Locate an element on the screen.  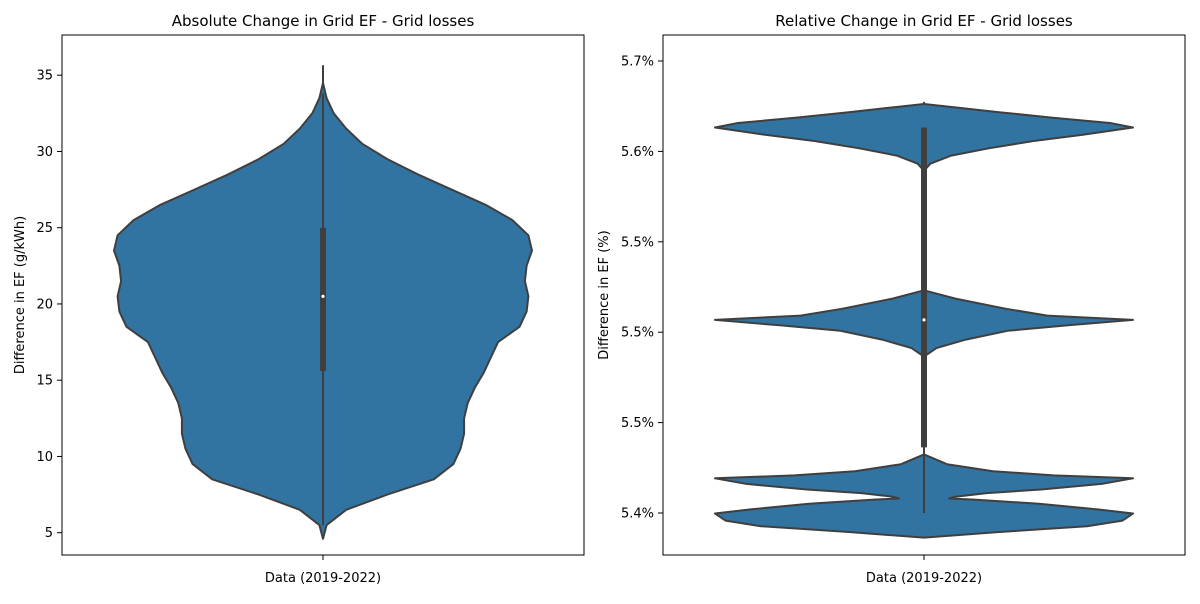
y-tick-label: 30 is located at coordinates (44, 152).